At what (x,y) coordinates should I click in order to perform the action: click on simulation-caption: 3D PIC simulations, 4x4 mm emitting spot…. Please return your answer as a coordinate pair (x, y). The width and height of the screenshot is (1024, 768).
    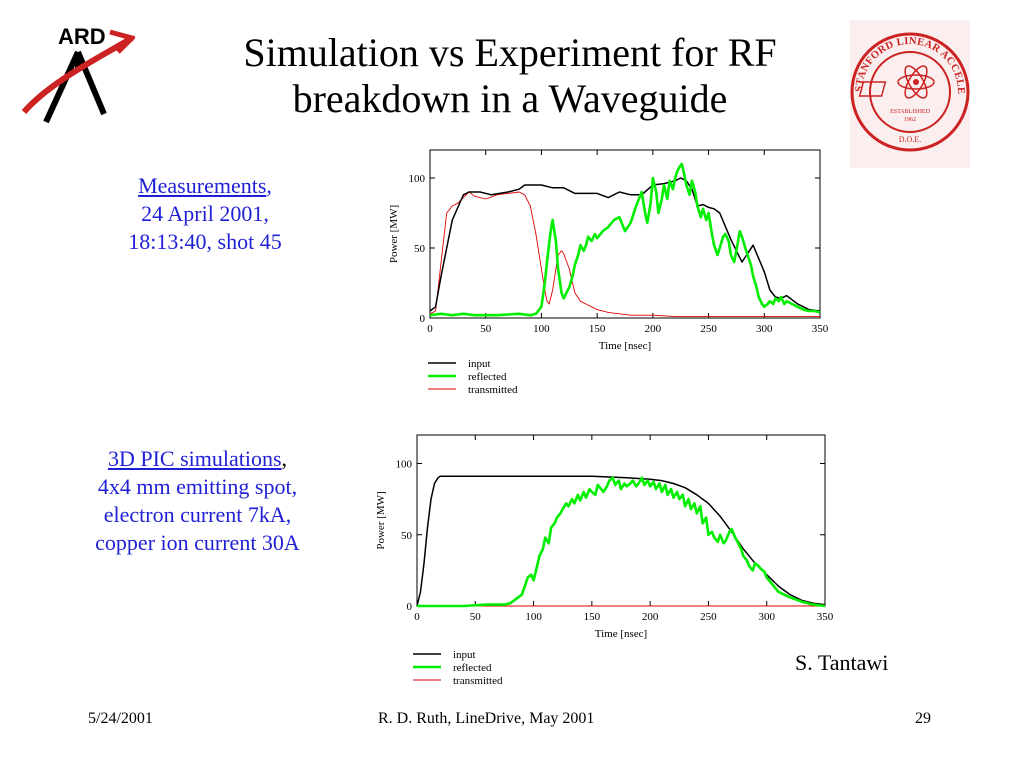
    Looking at the image, I should click on (197, 501).